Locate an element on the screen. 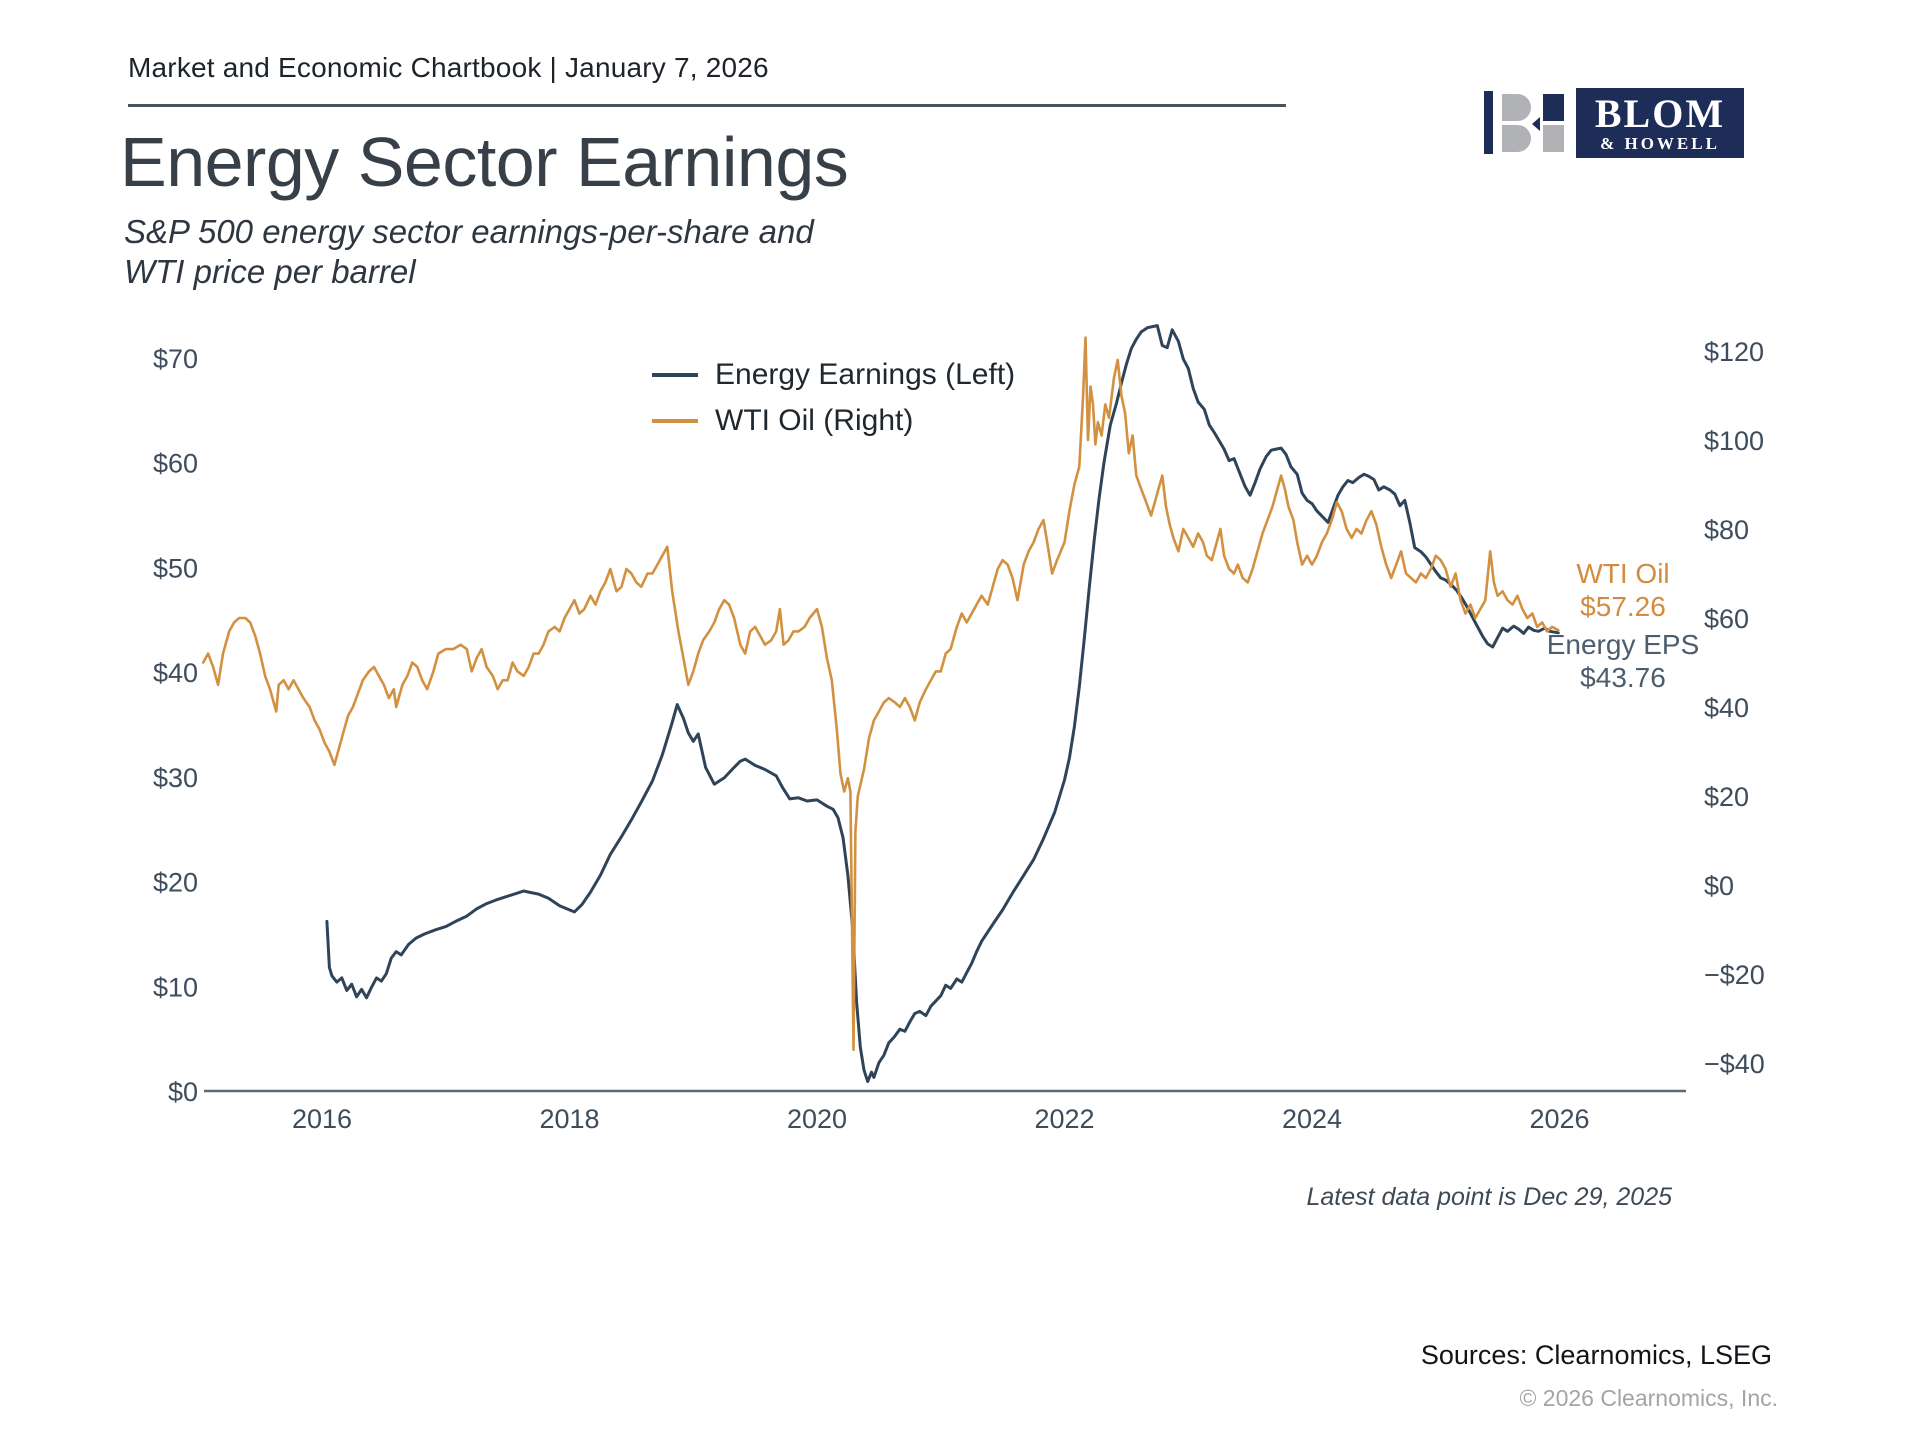  right-axis-tick-label: $0 is located at coordinates (1719, 886).